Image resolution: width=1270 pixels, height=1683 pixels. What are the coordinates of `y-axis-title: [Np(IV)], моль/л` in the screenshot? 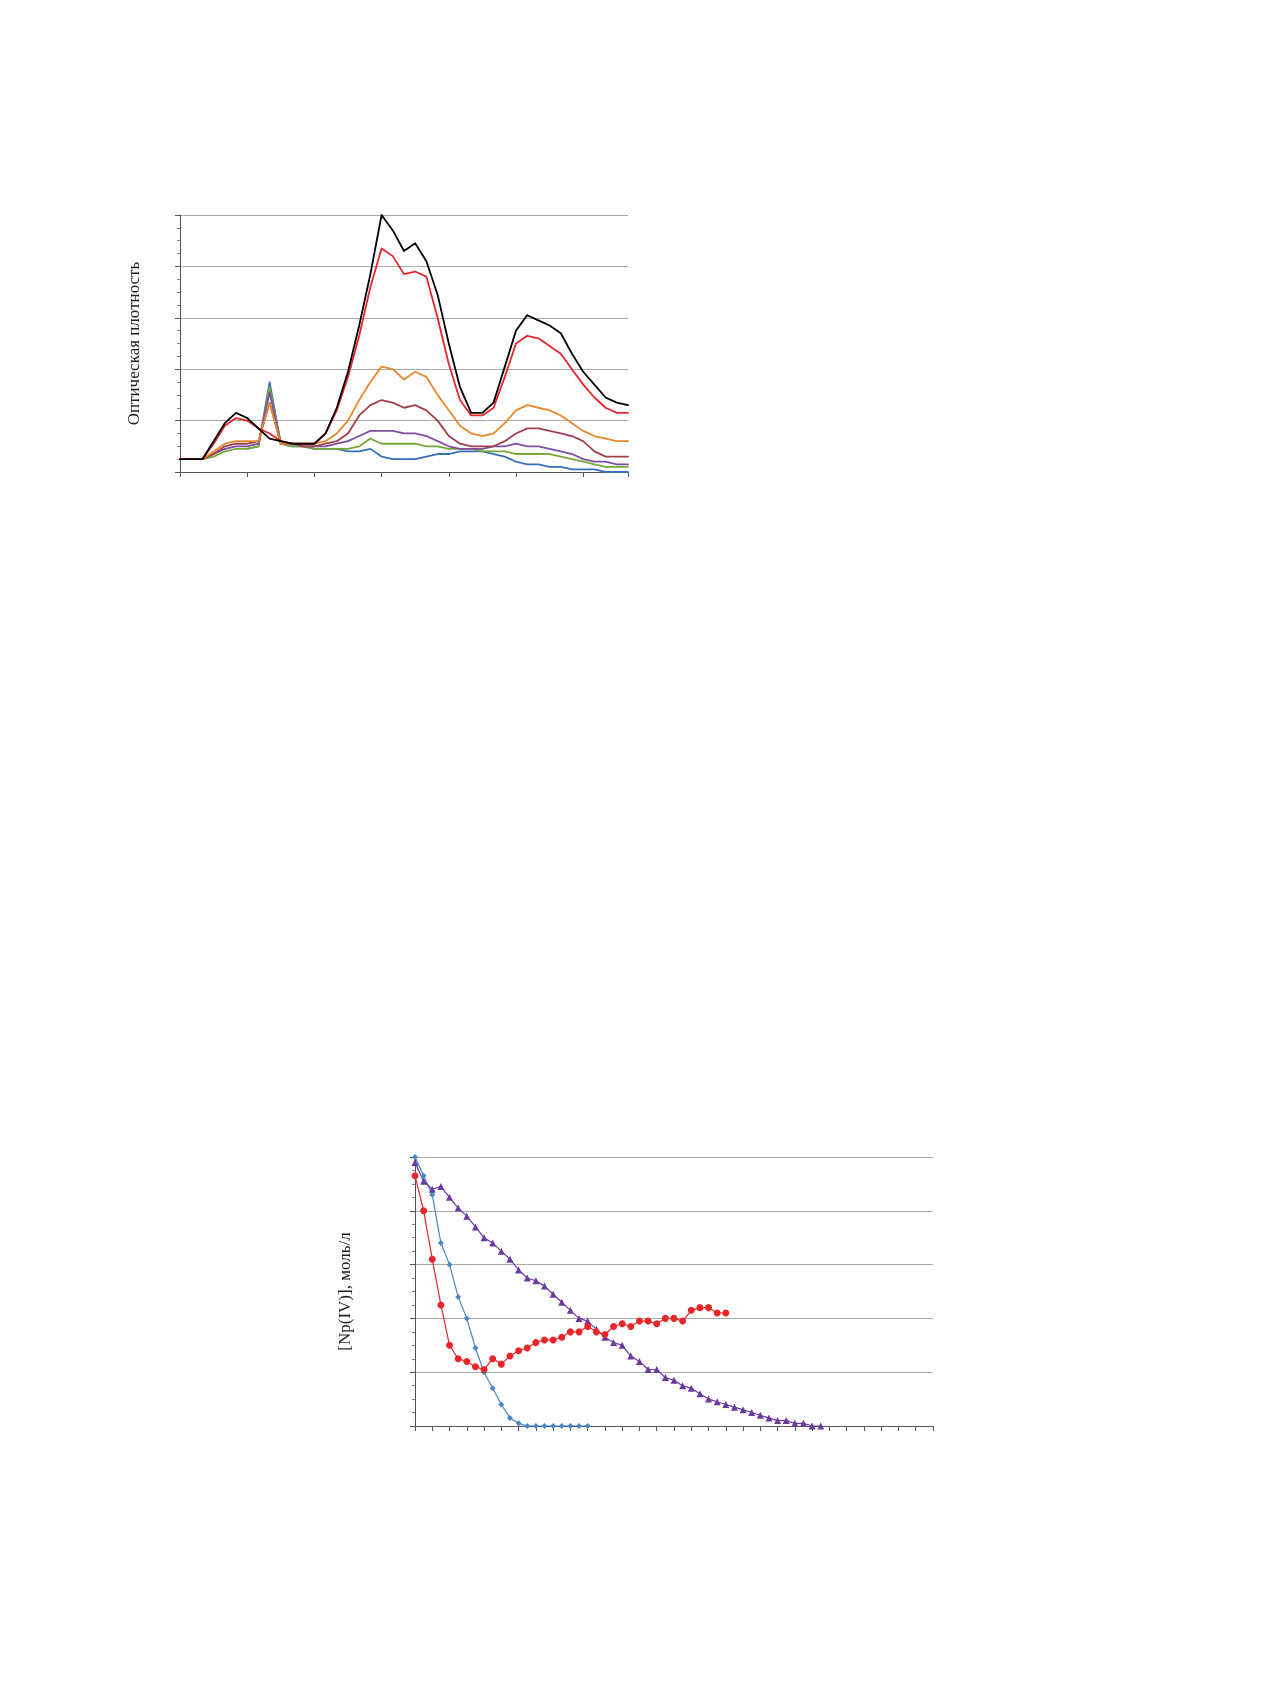 It's located at (344, 1291).